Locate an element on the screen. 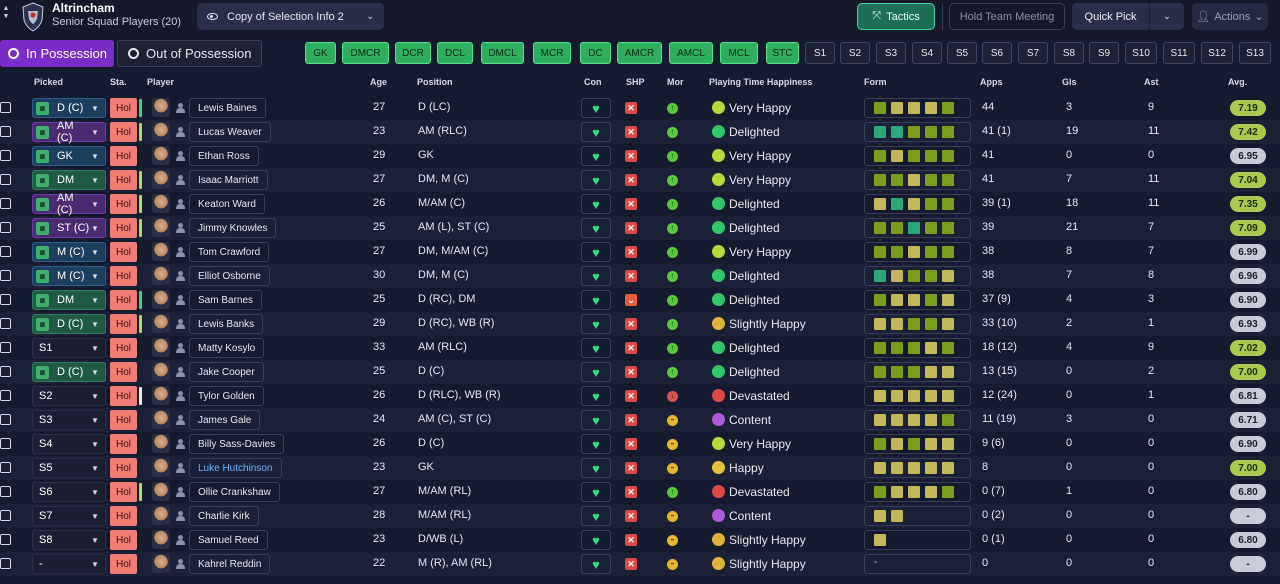 The width and height of the screenshot is (1280, 584). player-name: Keaton Ward is located at coordinates (227, 204).